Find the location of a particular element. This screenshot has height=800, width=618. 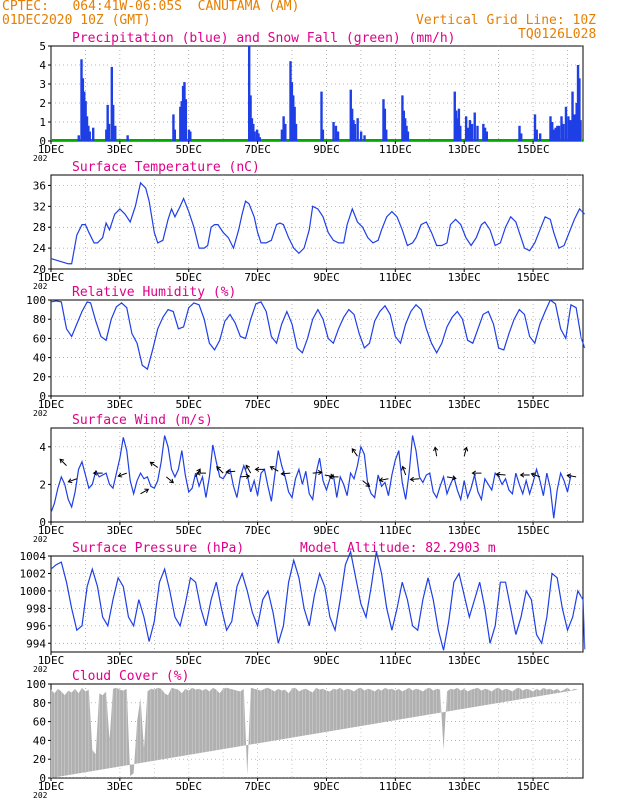

temperature-title: Surface Temperature (nC) is located at coordinates (166, 167).